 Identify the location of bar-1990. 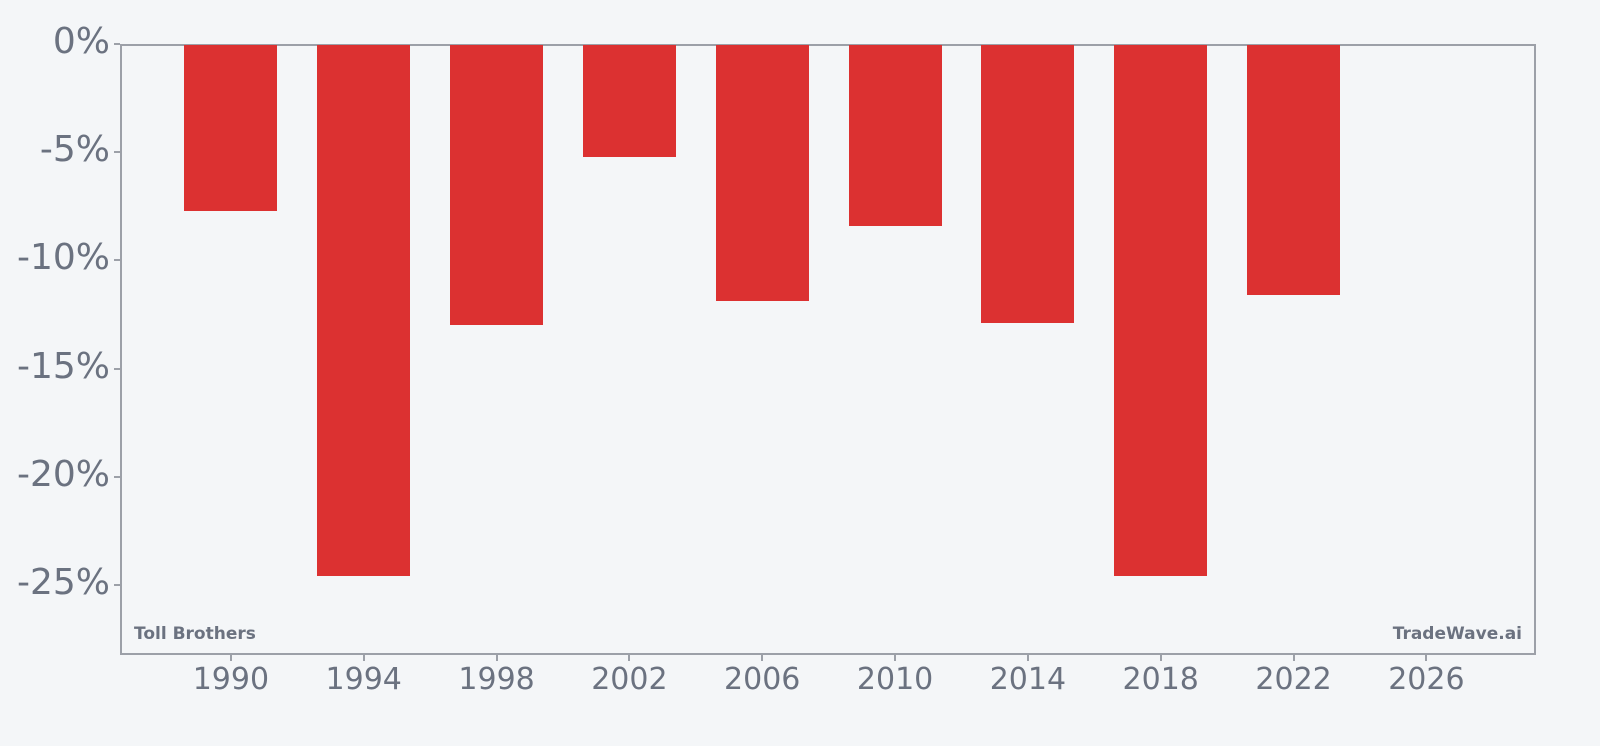
(231, 128).